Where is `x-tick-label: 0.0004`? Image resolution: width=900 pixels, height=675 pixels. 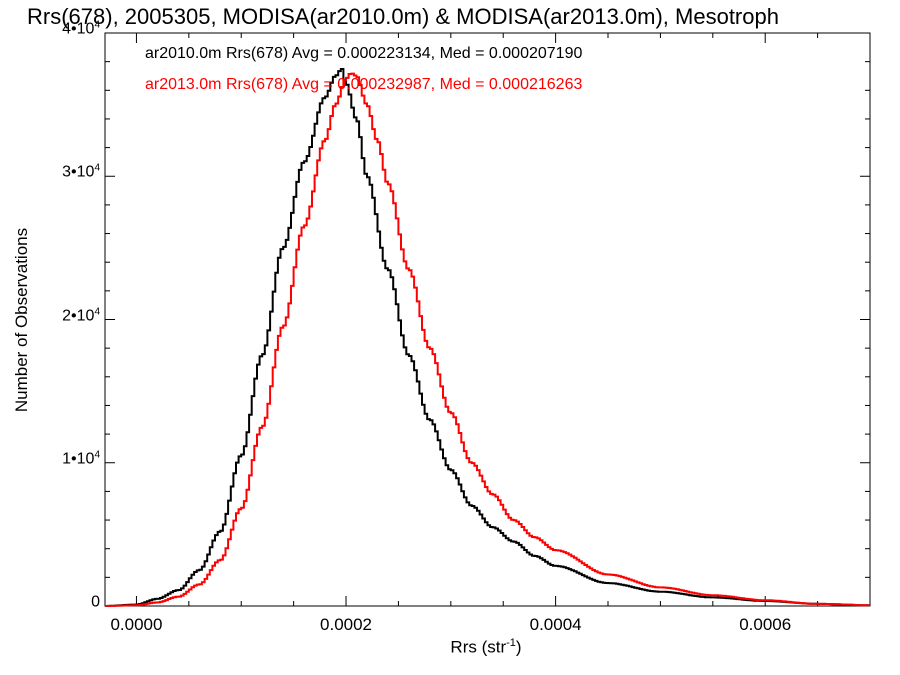
x-tick-label: 0.0004 is located at coordinates (555, 624).